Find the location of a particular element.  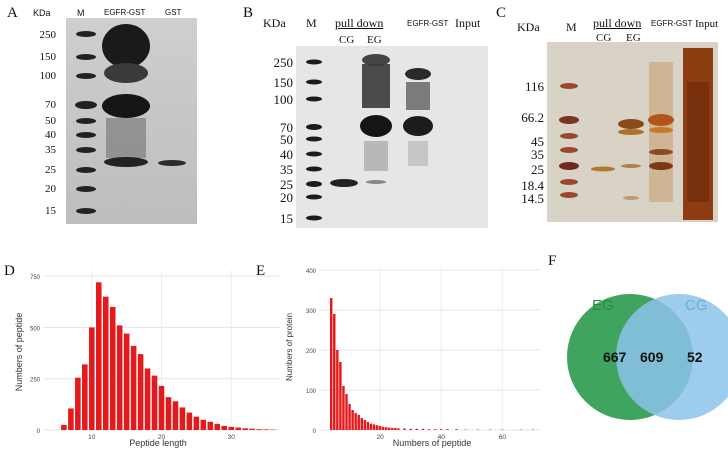

chart-e-ylabel: Numbers of protein is located at coordinates (289, 347).